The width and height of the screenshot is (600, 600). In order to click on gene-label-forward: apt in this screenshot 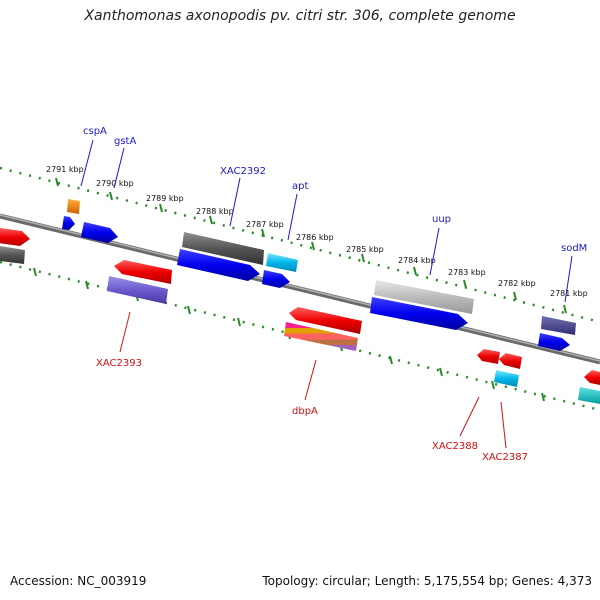, I will do `click(300, 186)`.